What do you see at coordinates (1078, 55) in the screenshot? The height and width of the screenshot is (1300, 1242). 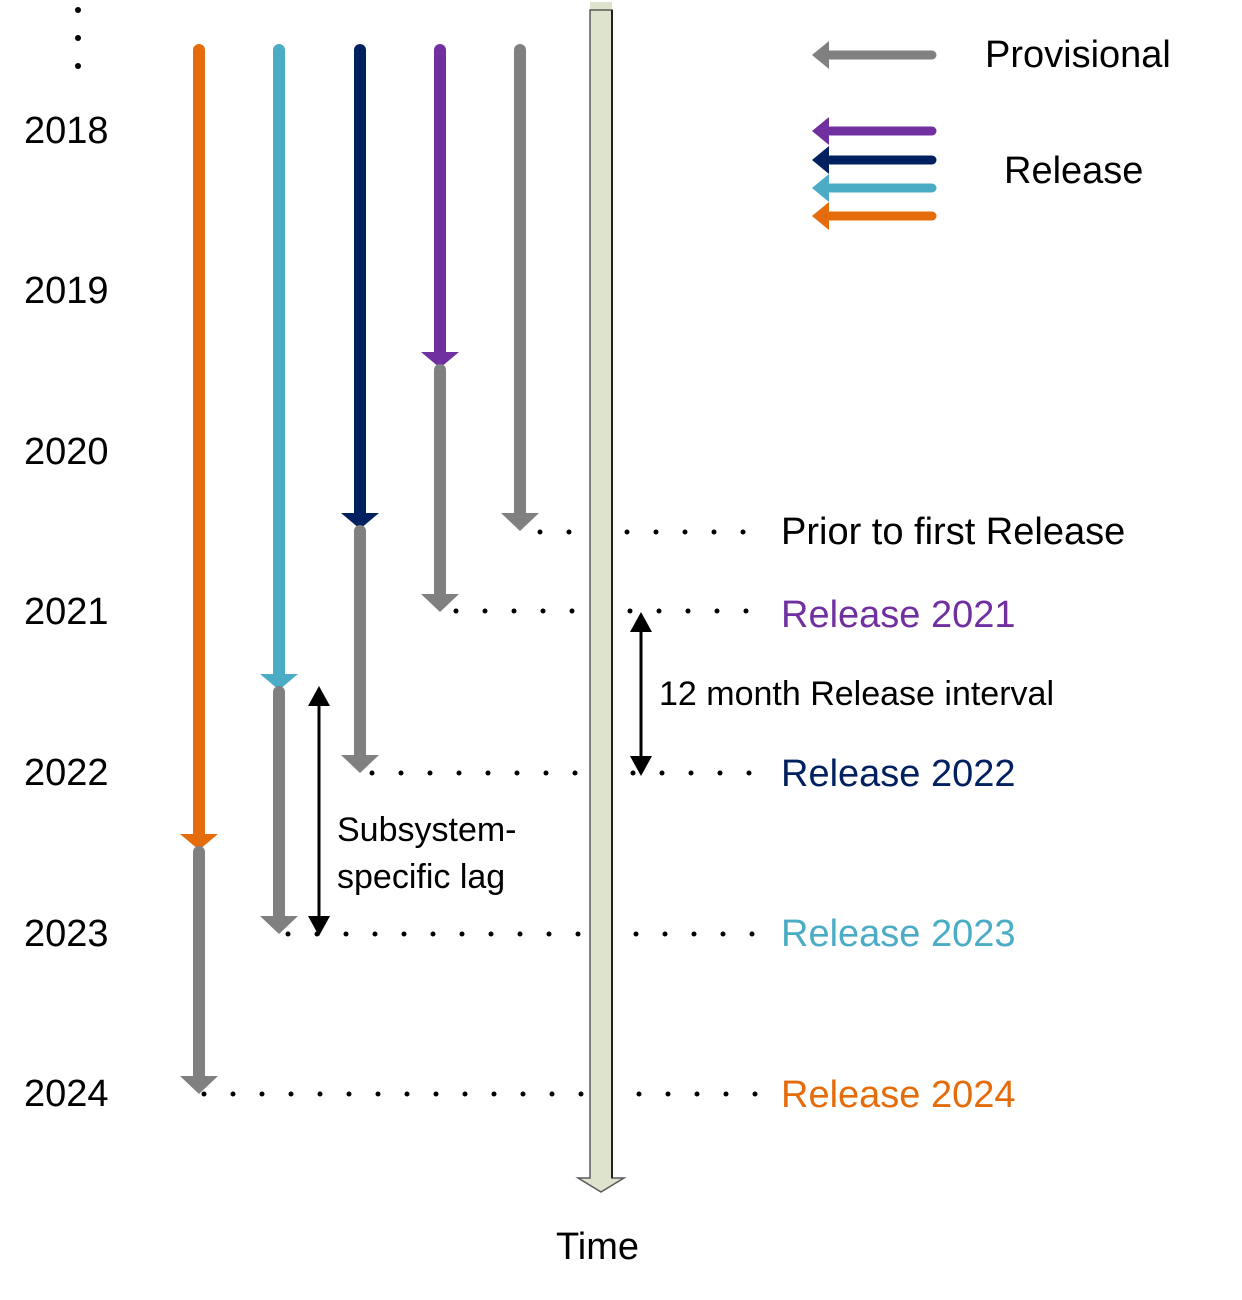 I see `legend-provisional-label: Provisional` at bounding box center [1078, 55].